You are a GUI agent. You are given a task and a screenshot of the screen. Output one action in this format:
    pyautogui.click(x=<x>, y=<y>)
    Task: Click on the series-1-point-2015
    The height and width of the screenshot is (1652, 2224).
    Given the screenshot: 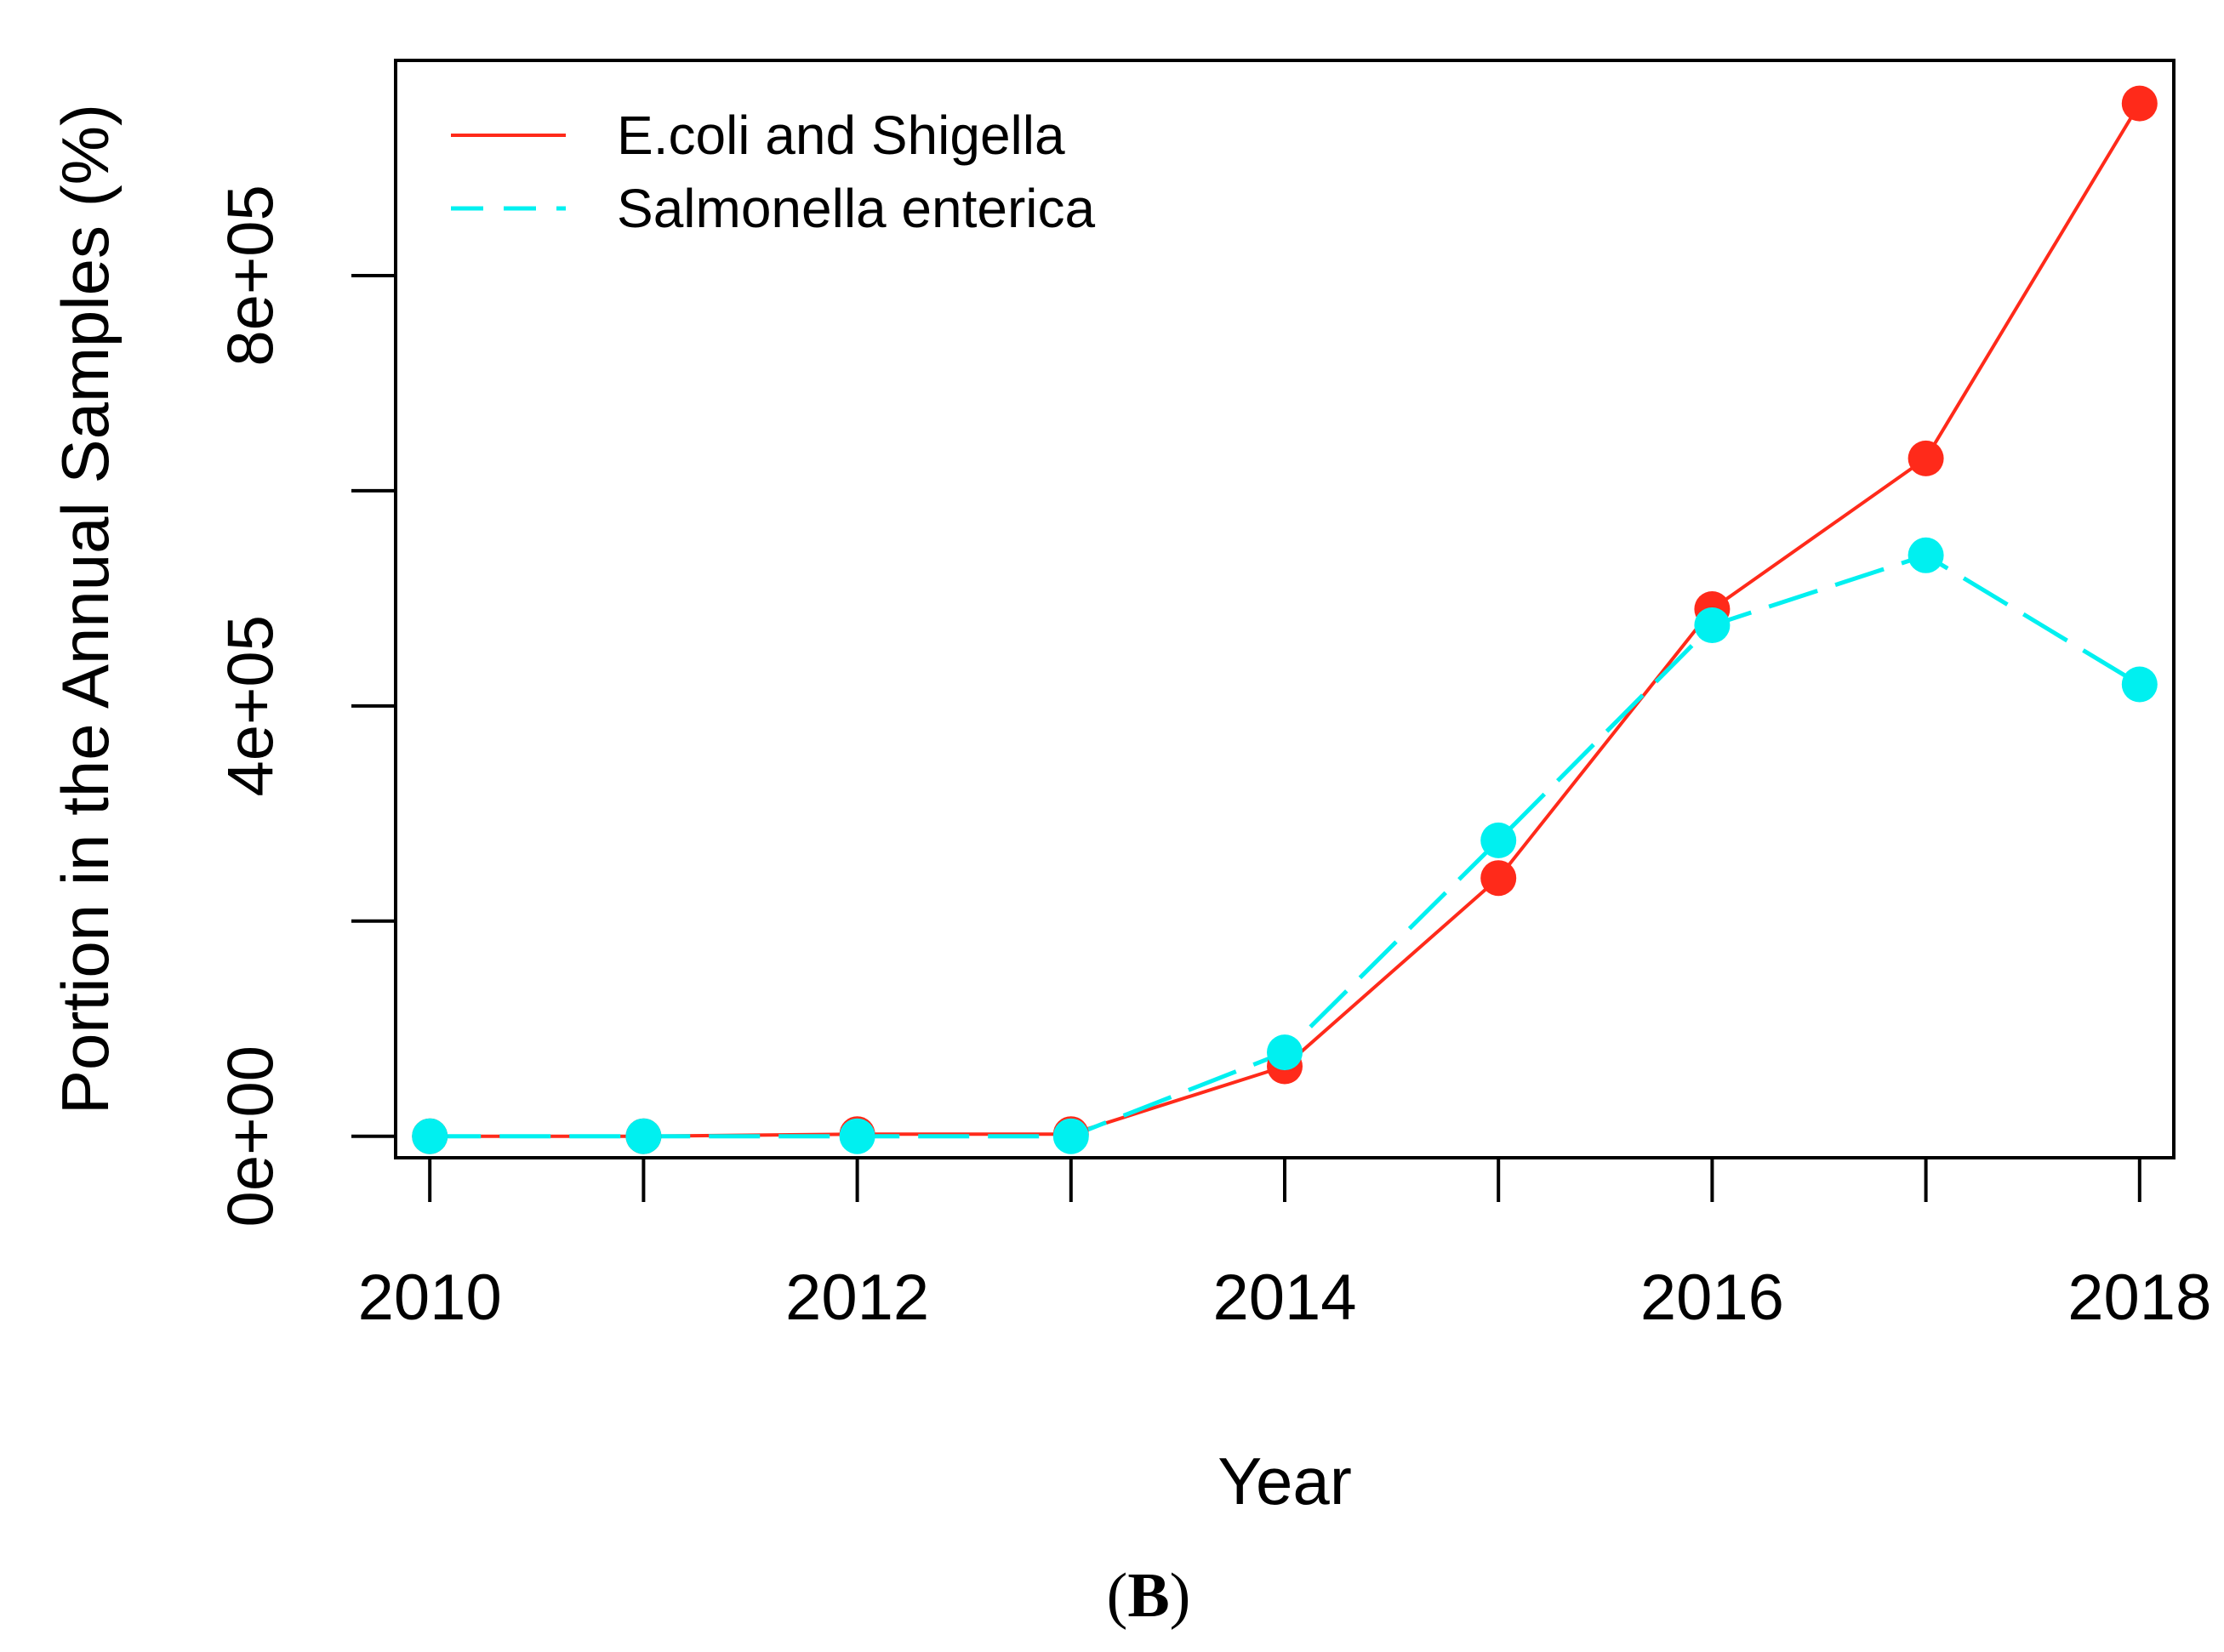 What is the action you would take?
    pyautogui.click(x=1498, y=878)
    